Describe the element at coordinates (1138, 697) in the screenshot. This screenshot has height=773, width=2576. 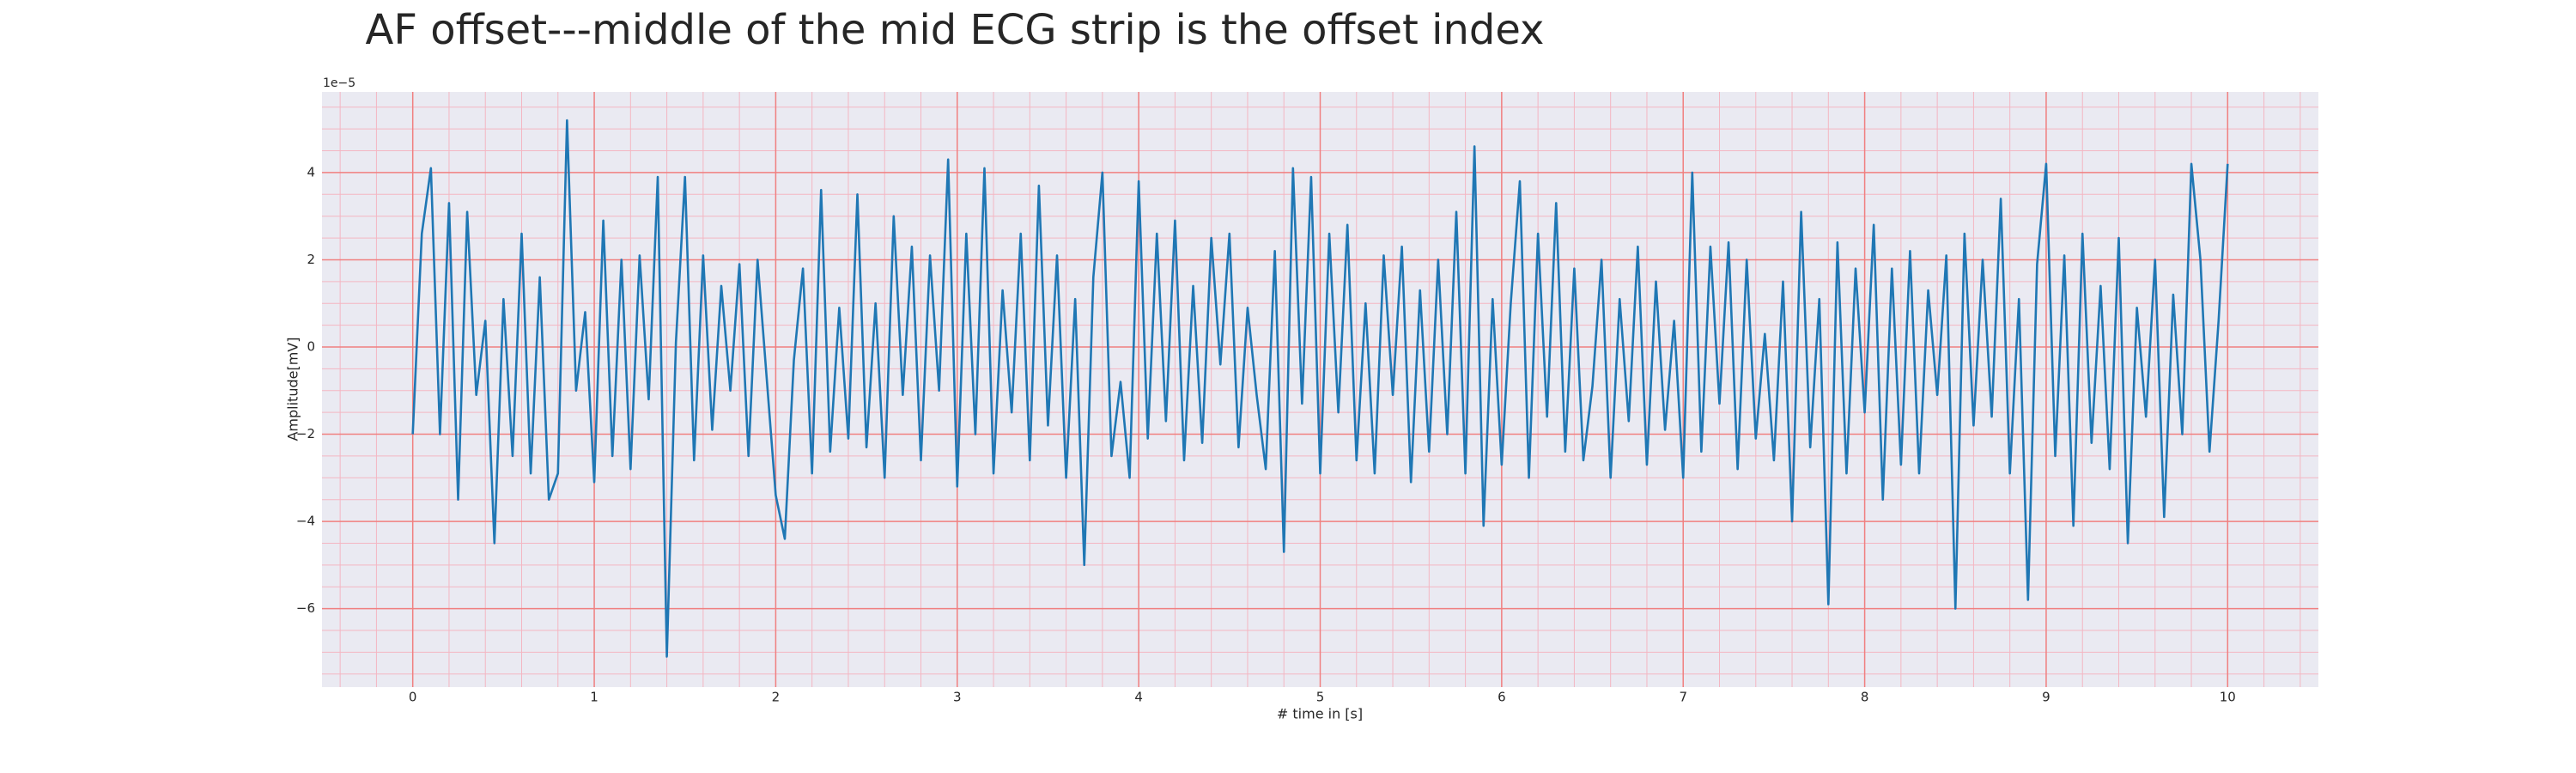
I see `x-tick-label: 4` at that location.